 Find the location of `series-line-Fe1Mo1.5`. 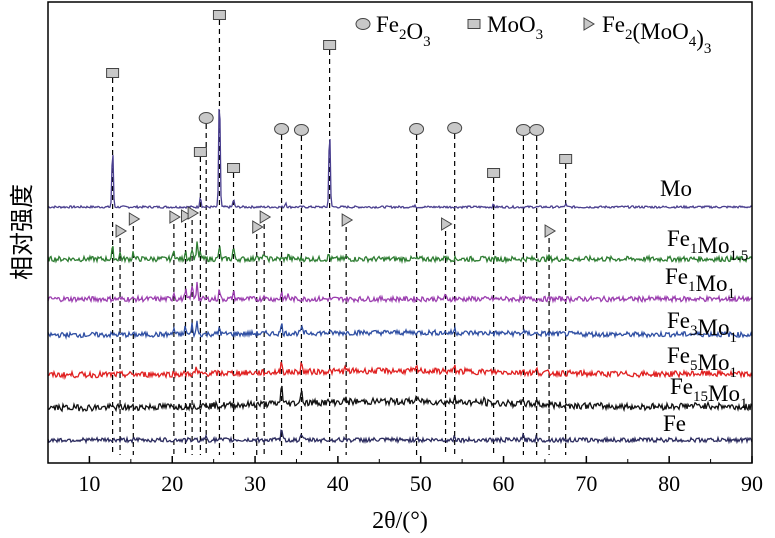

series-line-Fe1Mo1.5 is located at coordinates (400, 253).